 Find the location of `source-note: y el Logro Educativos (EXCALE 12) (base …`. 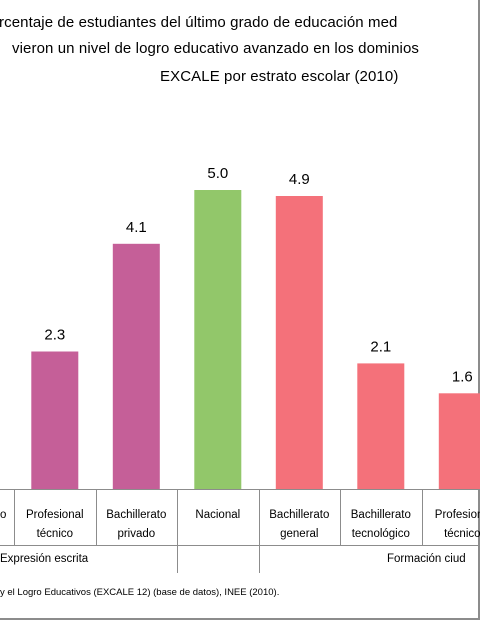

source-note: y el Logro Educativos (EXCALE 12) (base … is located at coordinates (140, 592).